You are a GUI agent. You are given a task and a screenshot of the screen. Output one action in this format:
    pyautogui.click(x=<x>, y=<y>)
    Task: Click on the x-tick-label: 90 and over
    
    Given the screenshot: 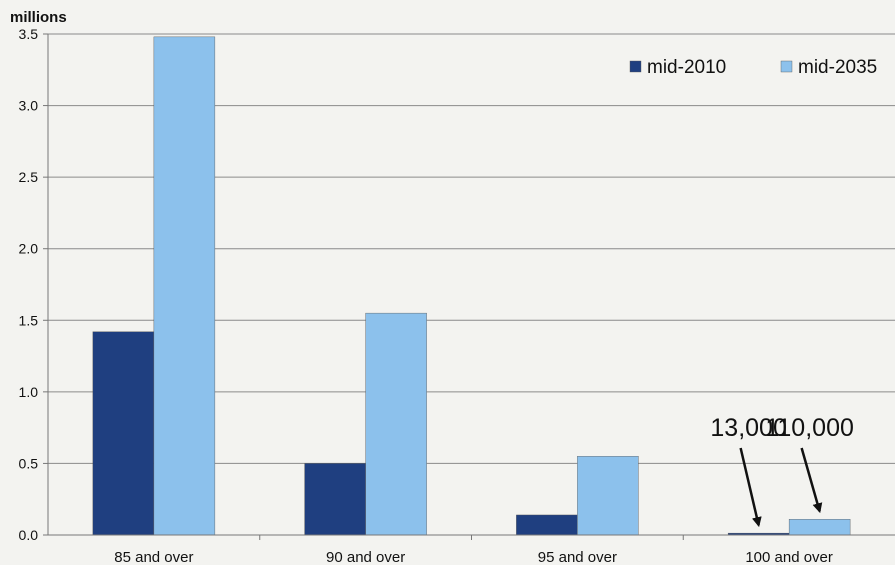 What is the action you would take?
    pyautogui.click(x=365, y=557)
    